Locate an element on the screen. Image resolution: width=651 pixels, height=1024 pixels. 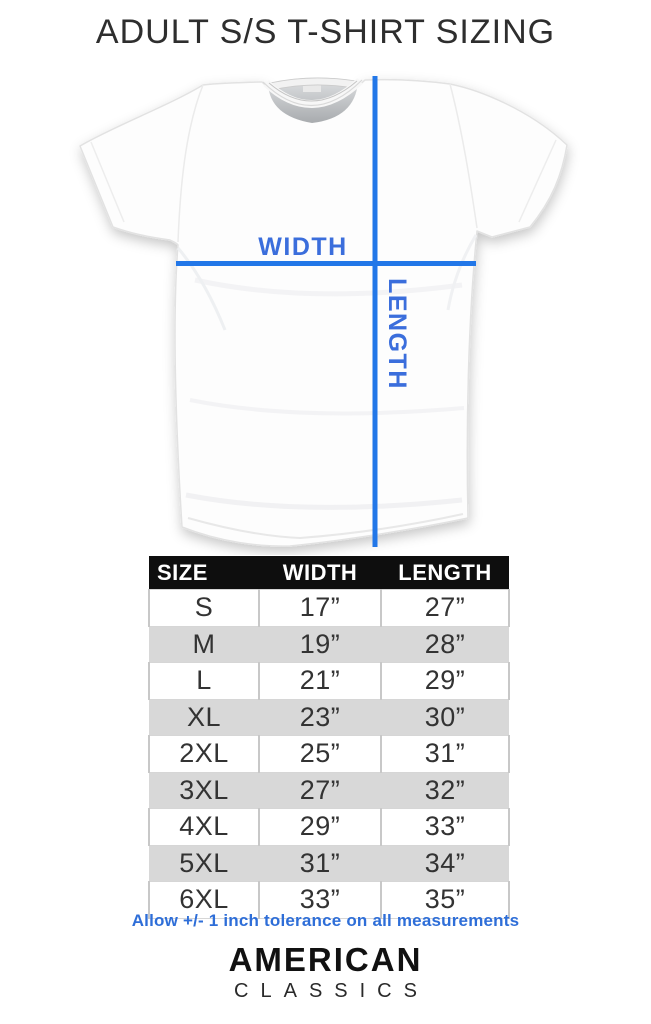
size-cell: 6XL is located at coordinates (204, 900).